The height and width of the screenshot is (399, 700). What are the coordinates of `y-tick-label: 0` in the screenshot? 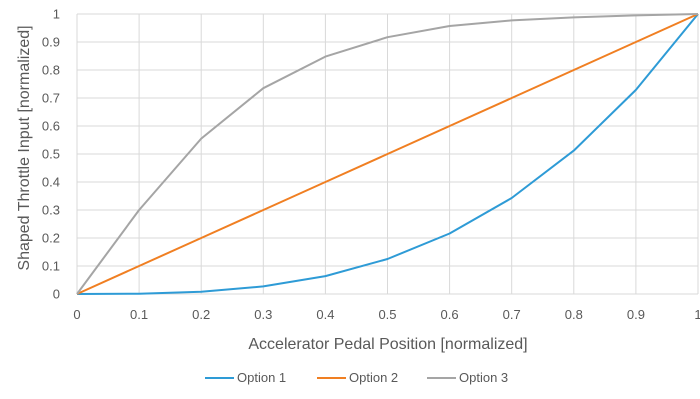 It's located at (56, 294).